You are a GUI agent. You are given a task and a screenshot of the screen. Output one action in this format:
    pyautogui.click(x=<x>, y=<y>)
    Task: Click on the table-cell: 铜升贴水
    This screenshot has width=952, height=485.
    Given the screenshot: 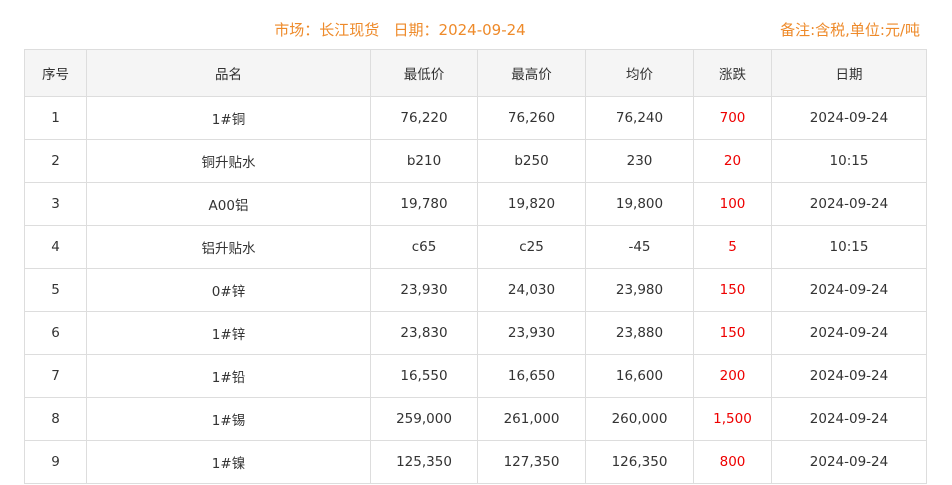 What is the action you would take?
    pyautogui.click(x=228, y=161)
    